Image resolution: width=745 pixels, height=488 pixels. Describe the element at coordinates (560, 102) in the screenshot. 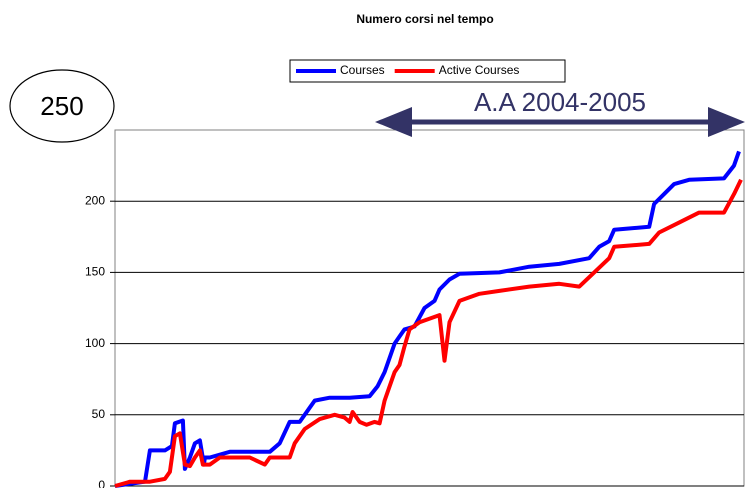

I see `annotation: A.A 2004-2005` at that location.